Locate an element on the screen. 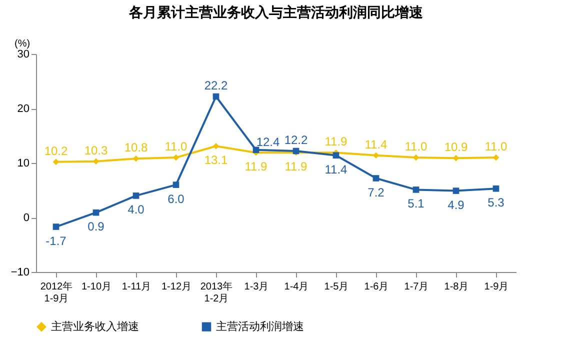  x-tick-label: 1-3月 is located at coordinates (256, 287).